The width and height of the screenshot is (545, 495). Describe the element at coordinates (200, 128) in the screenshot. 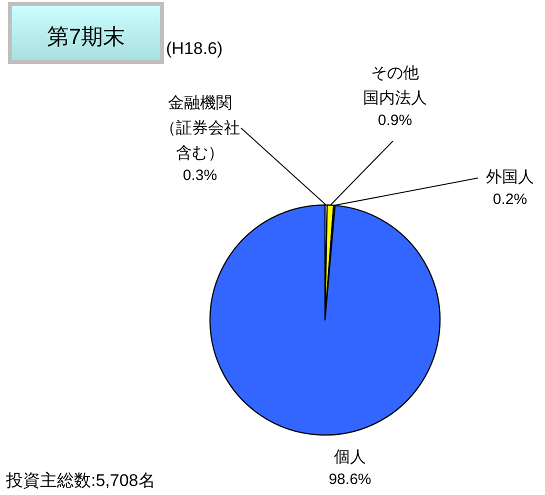

I see `slice-label: 金融機関（証券会社含む）` at that location.